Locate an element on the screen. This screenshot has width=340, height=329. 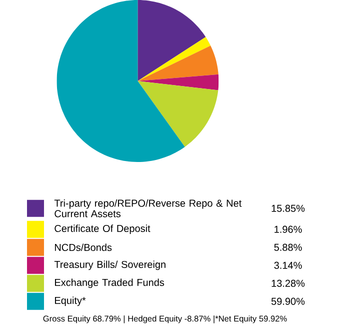
data-label: 59.90% is located at coordinates (288, 301).